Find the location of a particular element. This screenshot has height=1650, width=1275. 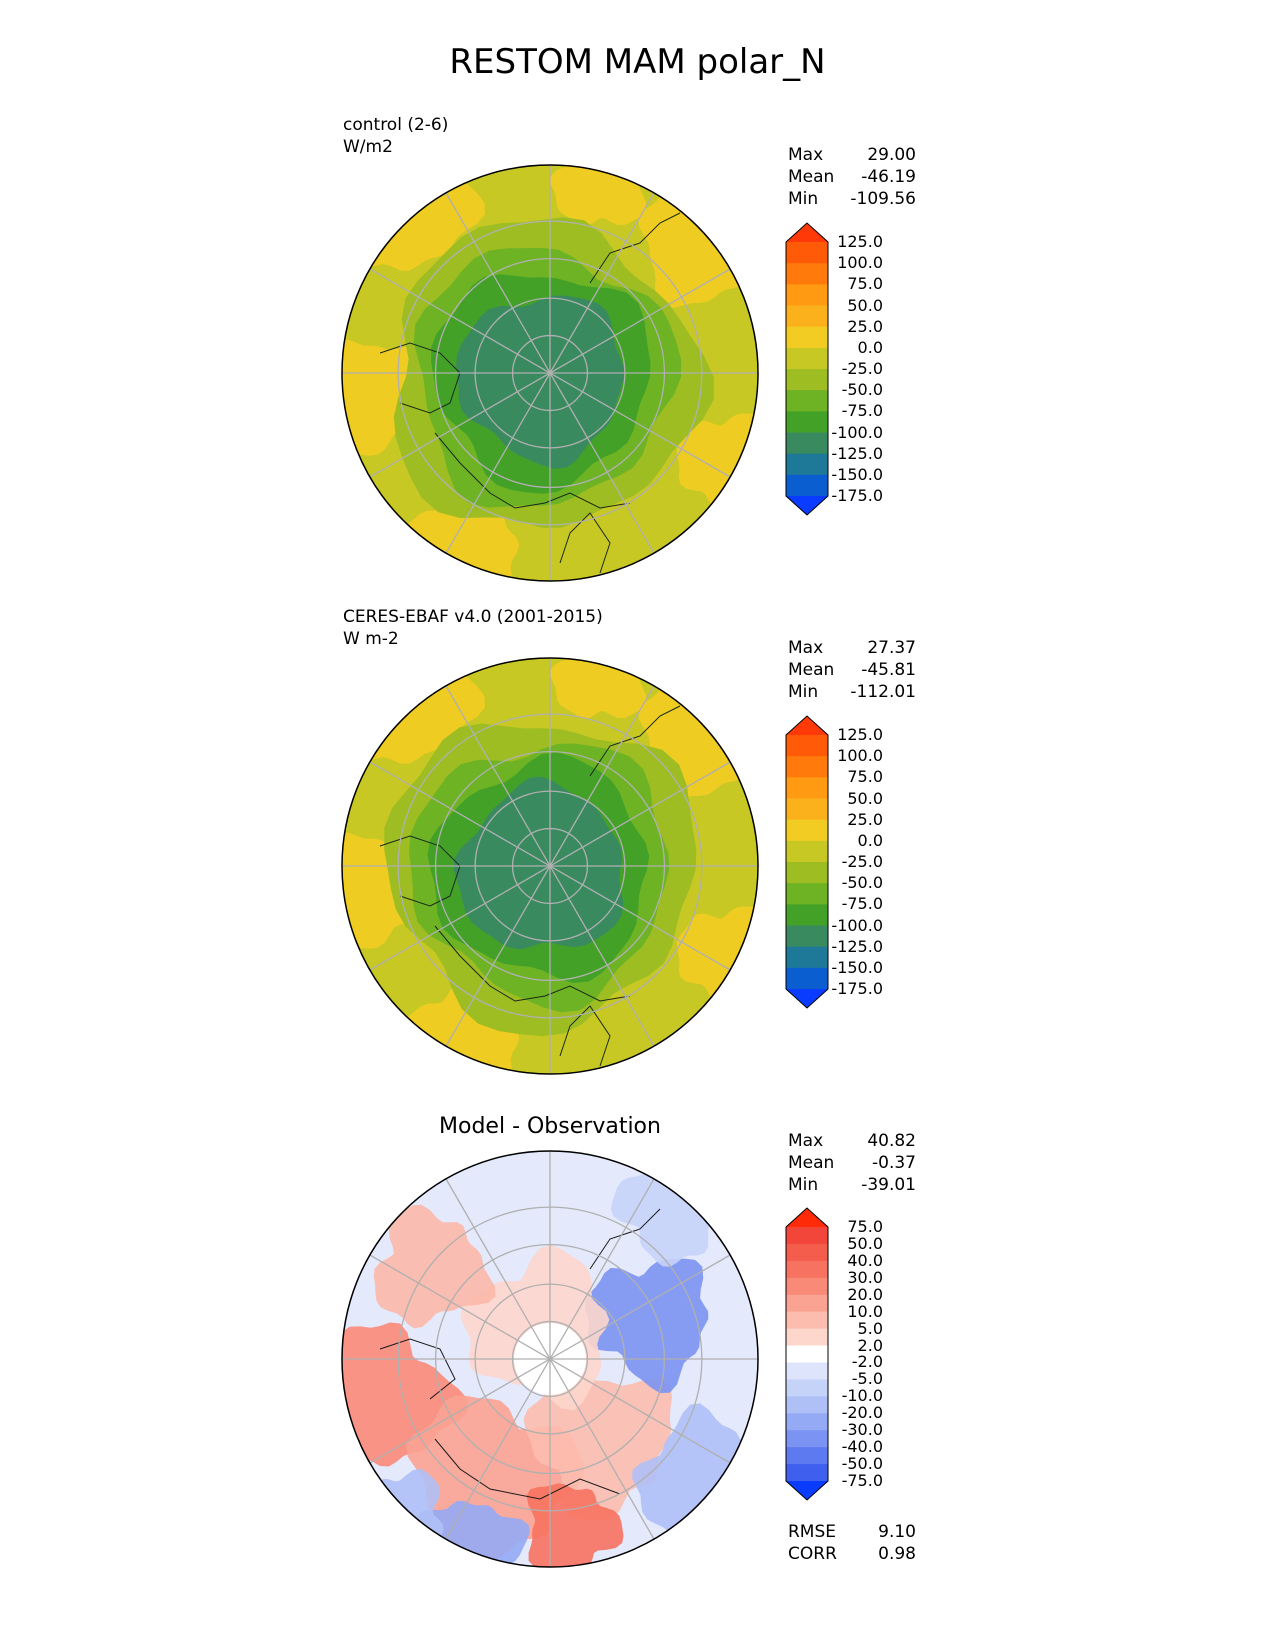

colorbar-tick-label: 2.0 is located at coordinates (870, 1345).